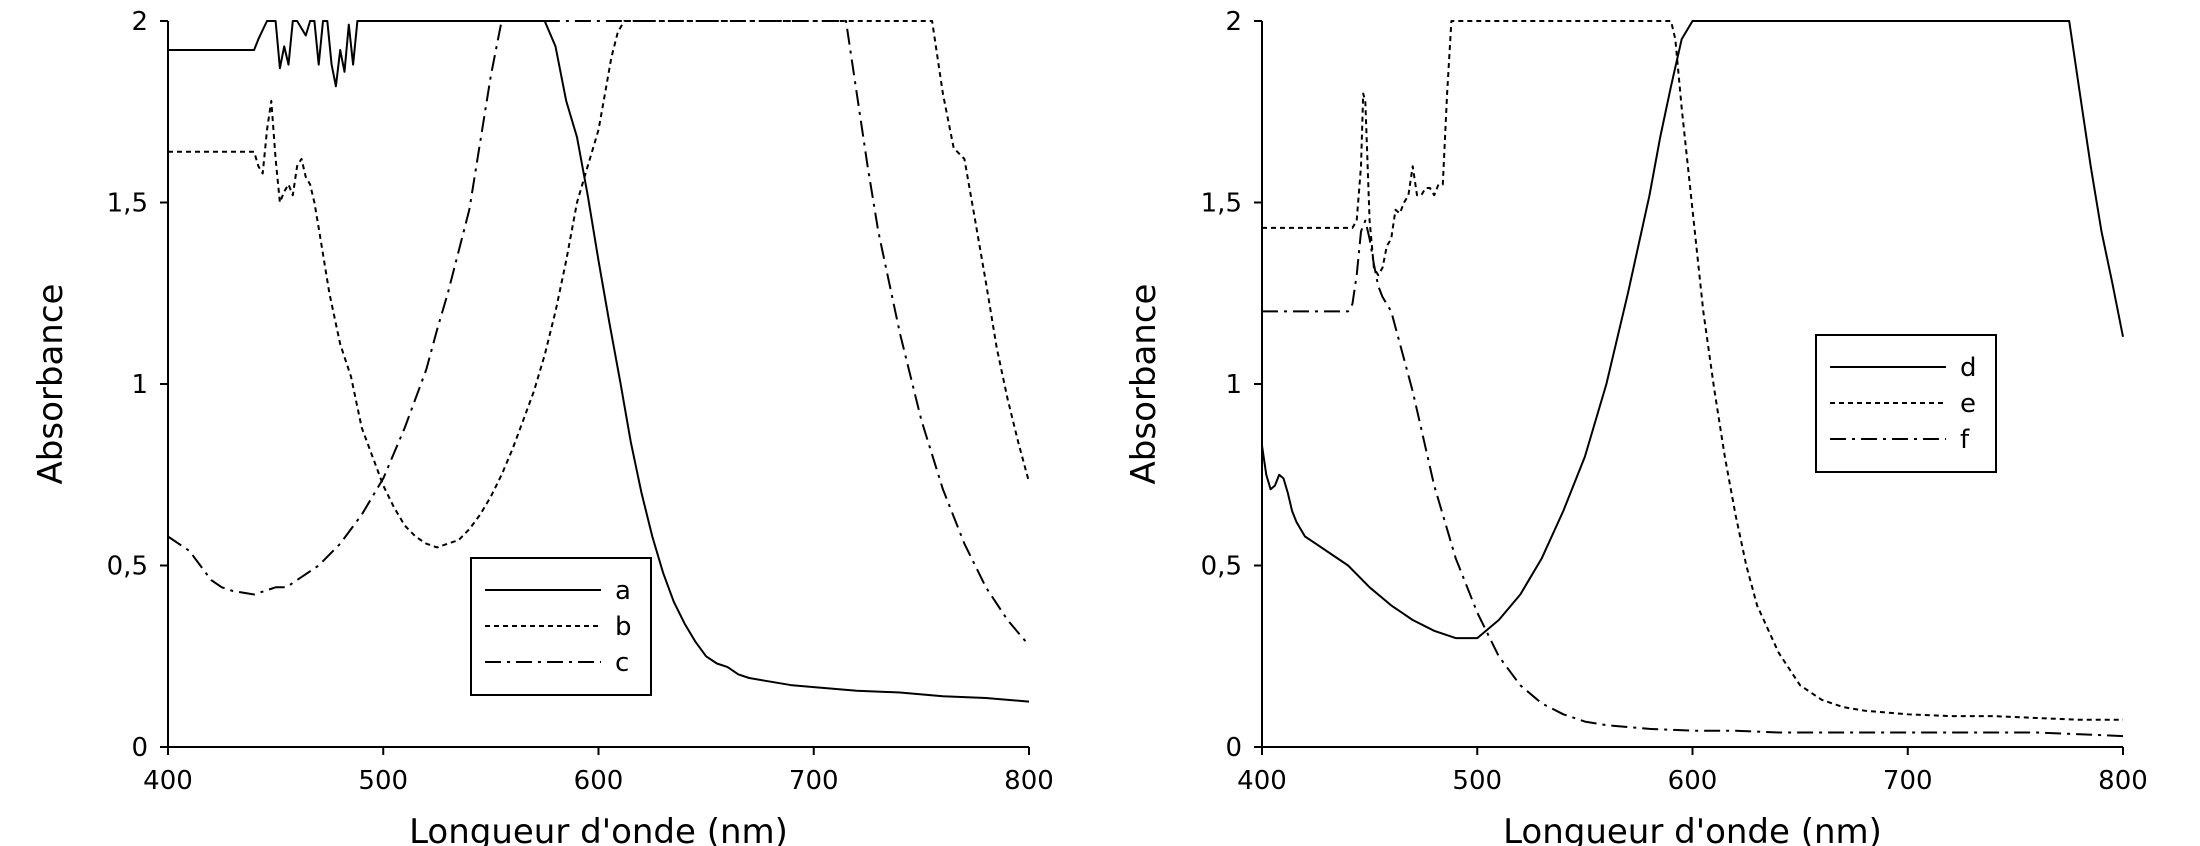 Image resolution: width=2200 pixels, height=846 pixels. What do you see at coordinates (1968, 404) in the screenshot?
I see `legend-label-e: e` at bounding box center [1968, 404].